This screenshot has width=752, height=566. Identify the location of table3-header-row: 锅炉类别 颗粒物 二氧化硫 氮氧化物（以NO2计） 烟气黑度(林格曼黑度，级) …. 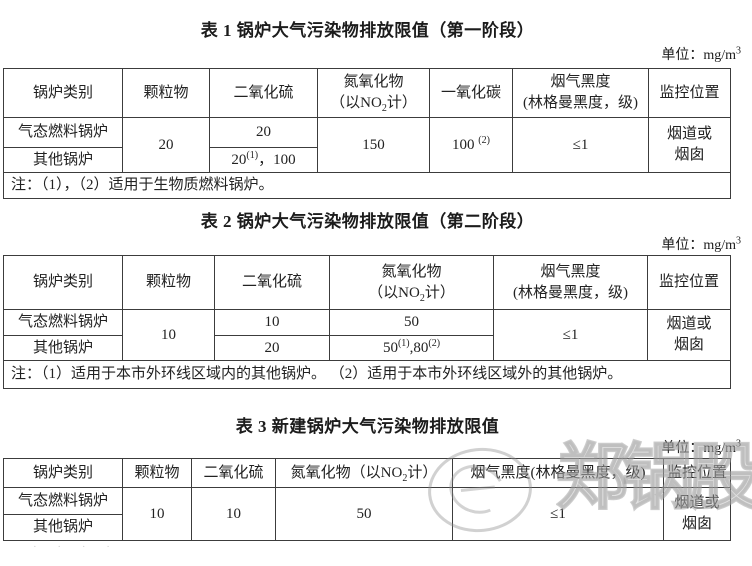
(367, 473).